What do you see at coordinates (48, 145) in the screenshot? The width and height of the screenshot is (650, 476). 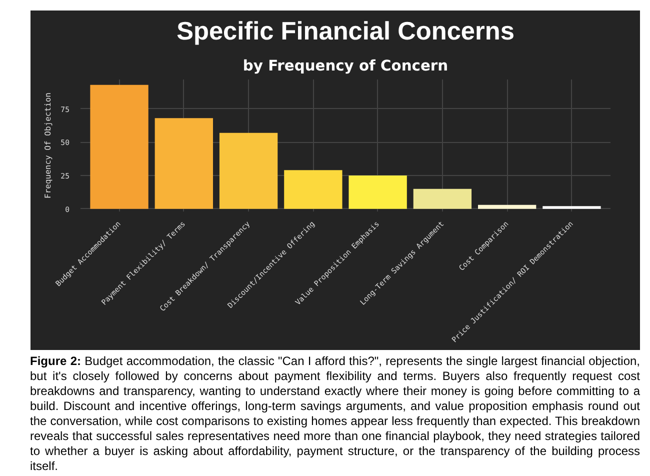 I see `y-axis-title: Frequency Of Objection` at bounding box center [48, 145].